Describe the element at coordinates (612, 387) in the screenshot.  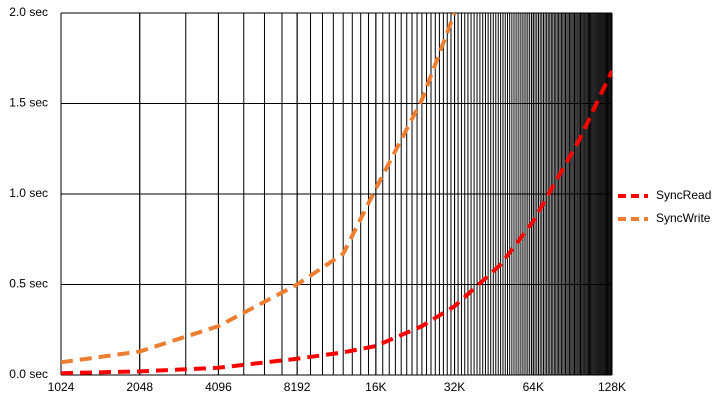
I see `x-tick-label: 128K` at that location.